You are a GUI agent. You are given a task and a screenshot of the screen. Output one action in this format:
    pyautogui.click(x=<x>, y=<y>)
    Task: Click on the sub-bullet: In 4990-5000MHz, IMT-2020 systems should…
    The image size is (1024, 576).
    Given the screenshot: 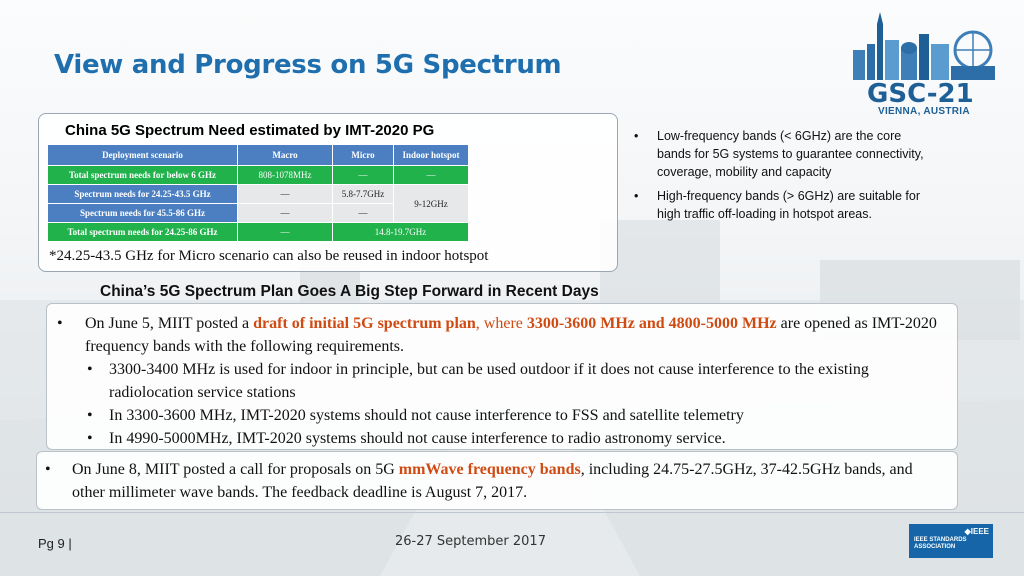 What is the action you would take?
    pyautogui.click(x=417, y=438)
    